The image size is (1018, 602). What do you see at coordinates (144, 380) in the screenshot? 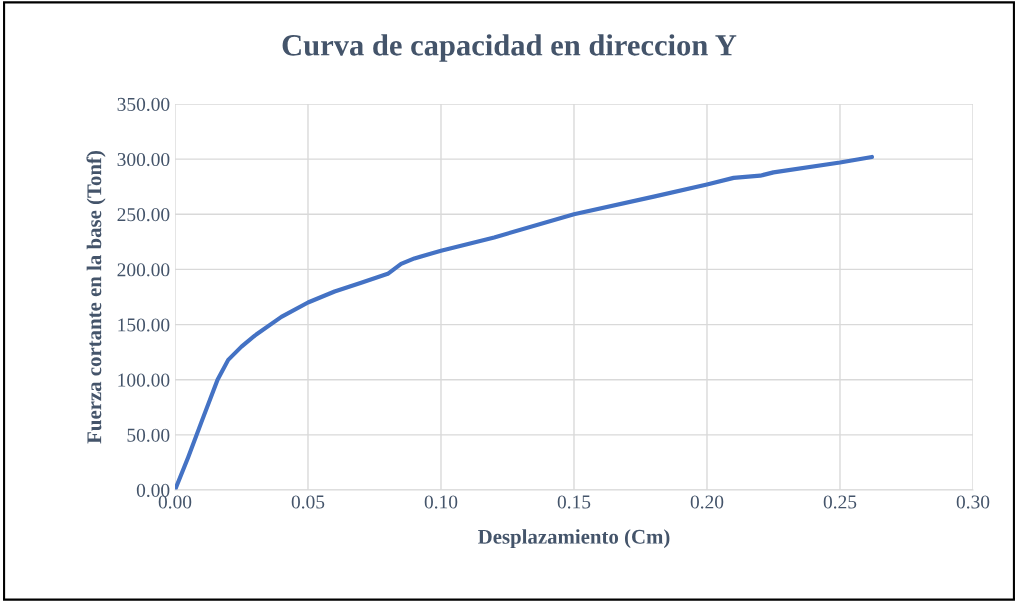
I see `y-tick-label: 100.00` at bounding box center [144, 380].